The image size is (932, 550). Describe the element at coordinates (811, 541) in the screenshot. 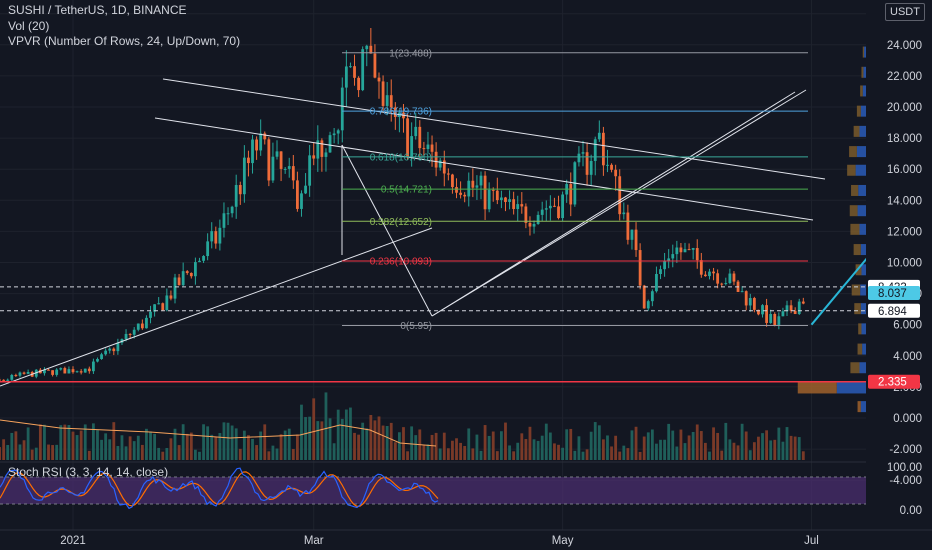

I see `time-tick-label: Jul` at that location.